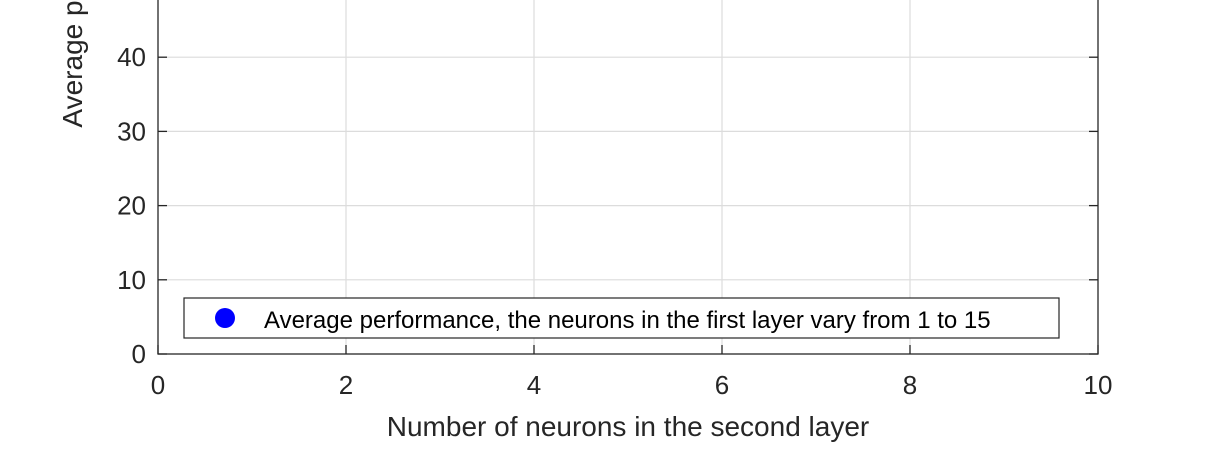 The image size is (1213, 459). What do you see at coordinates (158, 385) in the screenshot?
I see `x-tick-label: 0` at bounding box center [158, 385].